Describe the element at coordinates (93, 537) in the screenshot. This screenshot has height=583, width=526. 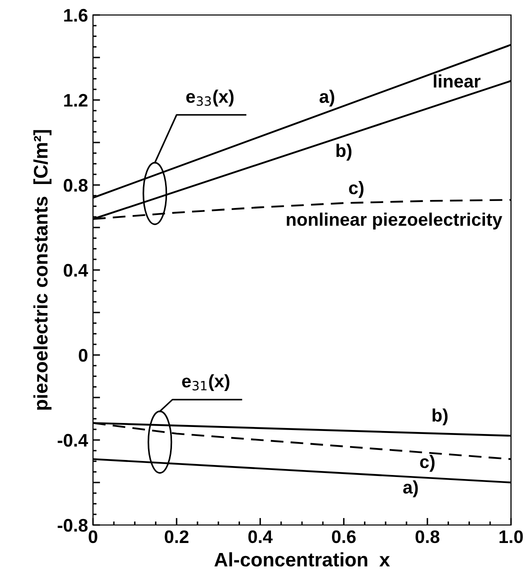
I see `x-tick-label: 0` at that location.